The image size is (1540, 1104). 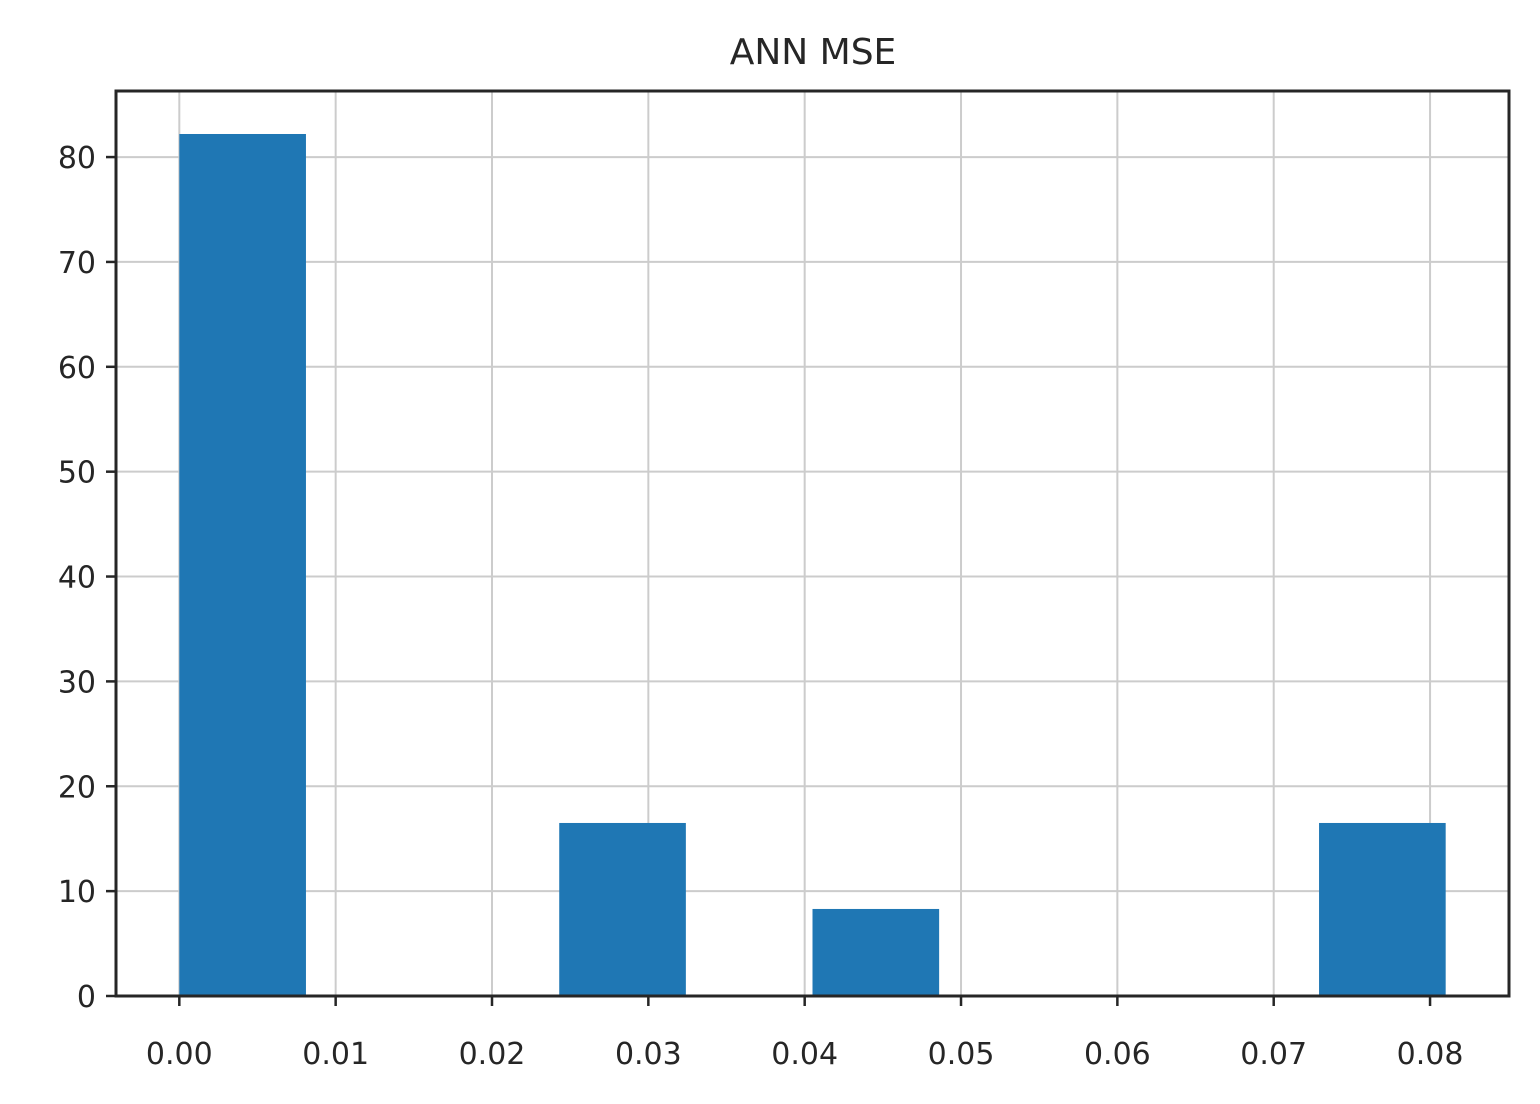 What do you see at coordinates (1273, 1054) in the screenshot?
I see `x-tick-label: 0.07` at bounding box center [1273, 1054].